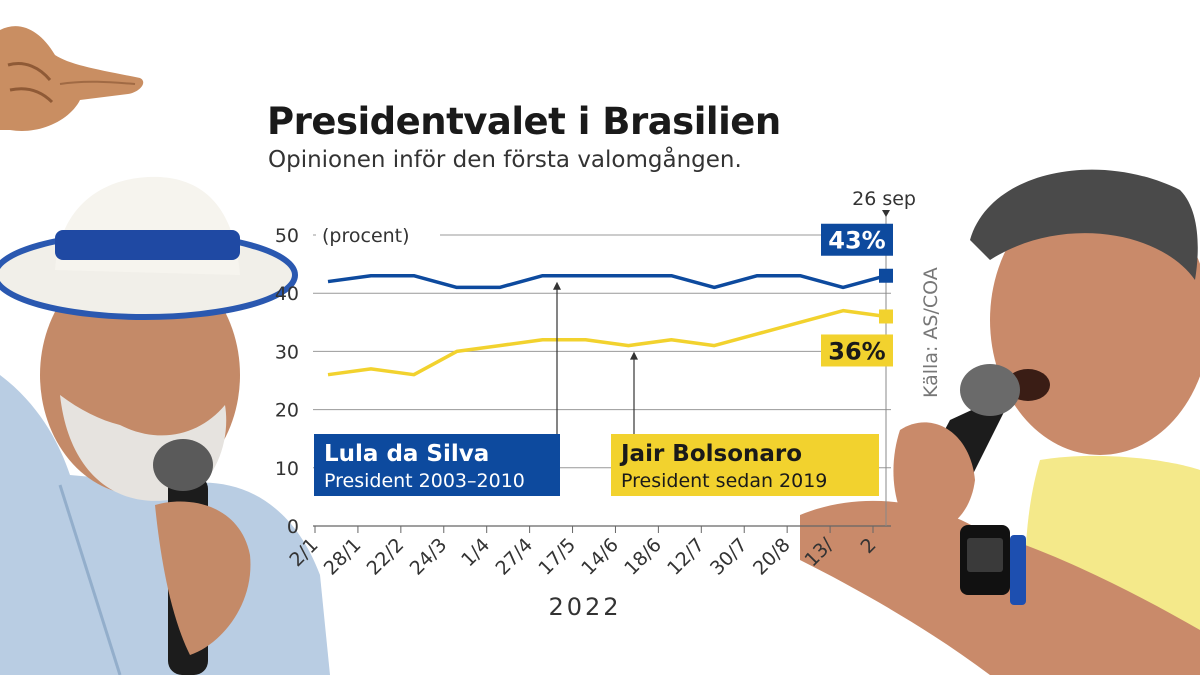 The height and width of the screenshot is (675, 1200). I want to click on end-date-label: 26 sep, so click(884, 199).